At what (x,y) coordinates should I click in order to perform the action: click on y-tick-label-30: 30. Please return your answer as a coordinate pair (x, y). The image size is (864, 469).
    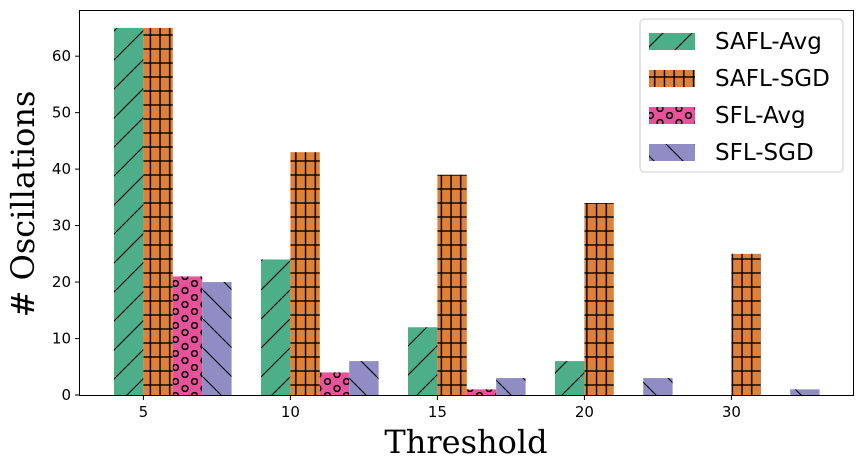
    Looking at the image, I should click on (61, 226).